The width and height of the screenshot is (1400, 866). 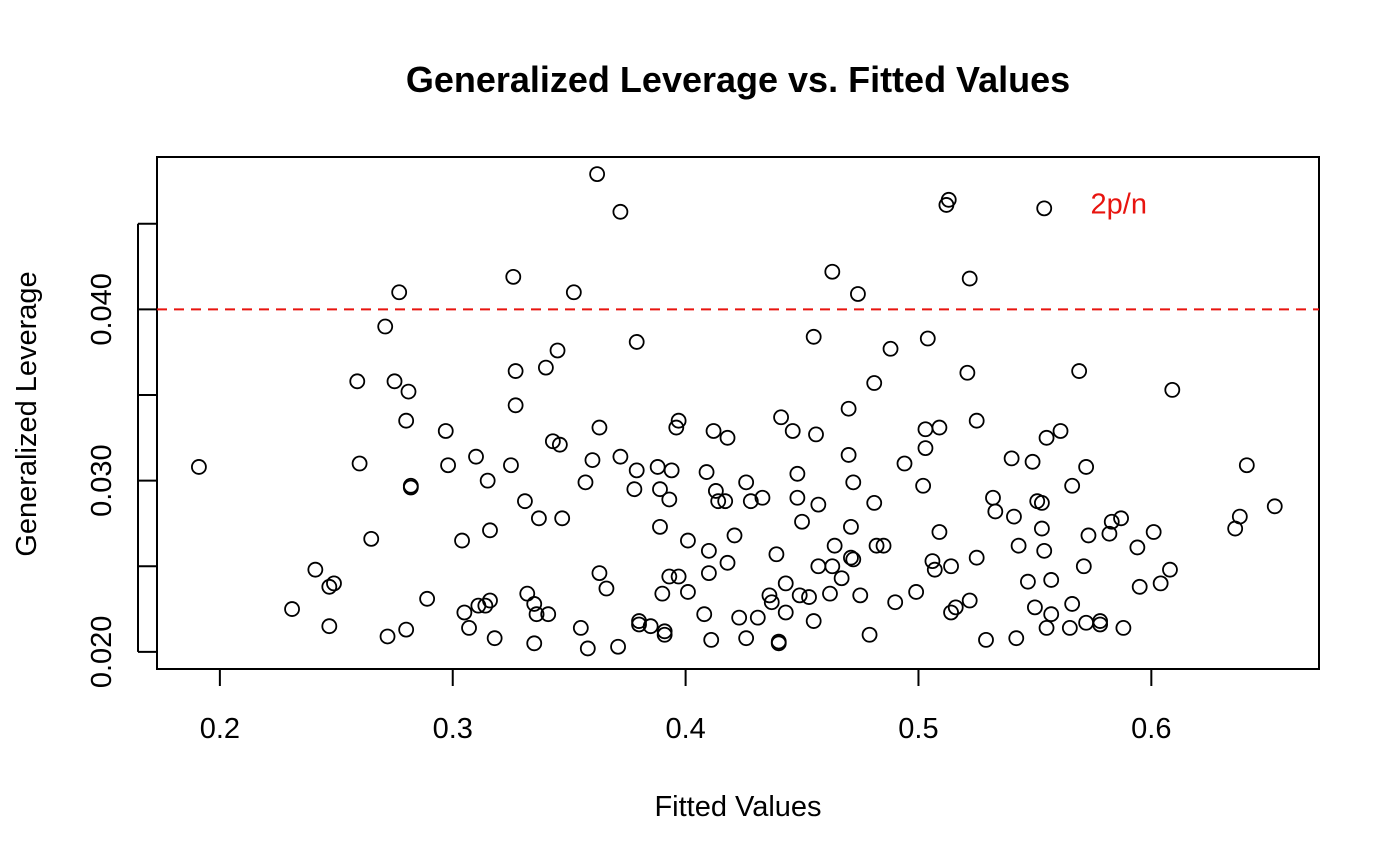 What do you see at coordinates (121, 455) in the screenshot?
I see `y-axis: 0.020 0.030 0.040` at bounding box center [121, 455].